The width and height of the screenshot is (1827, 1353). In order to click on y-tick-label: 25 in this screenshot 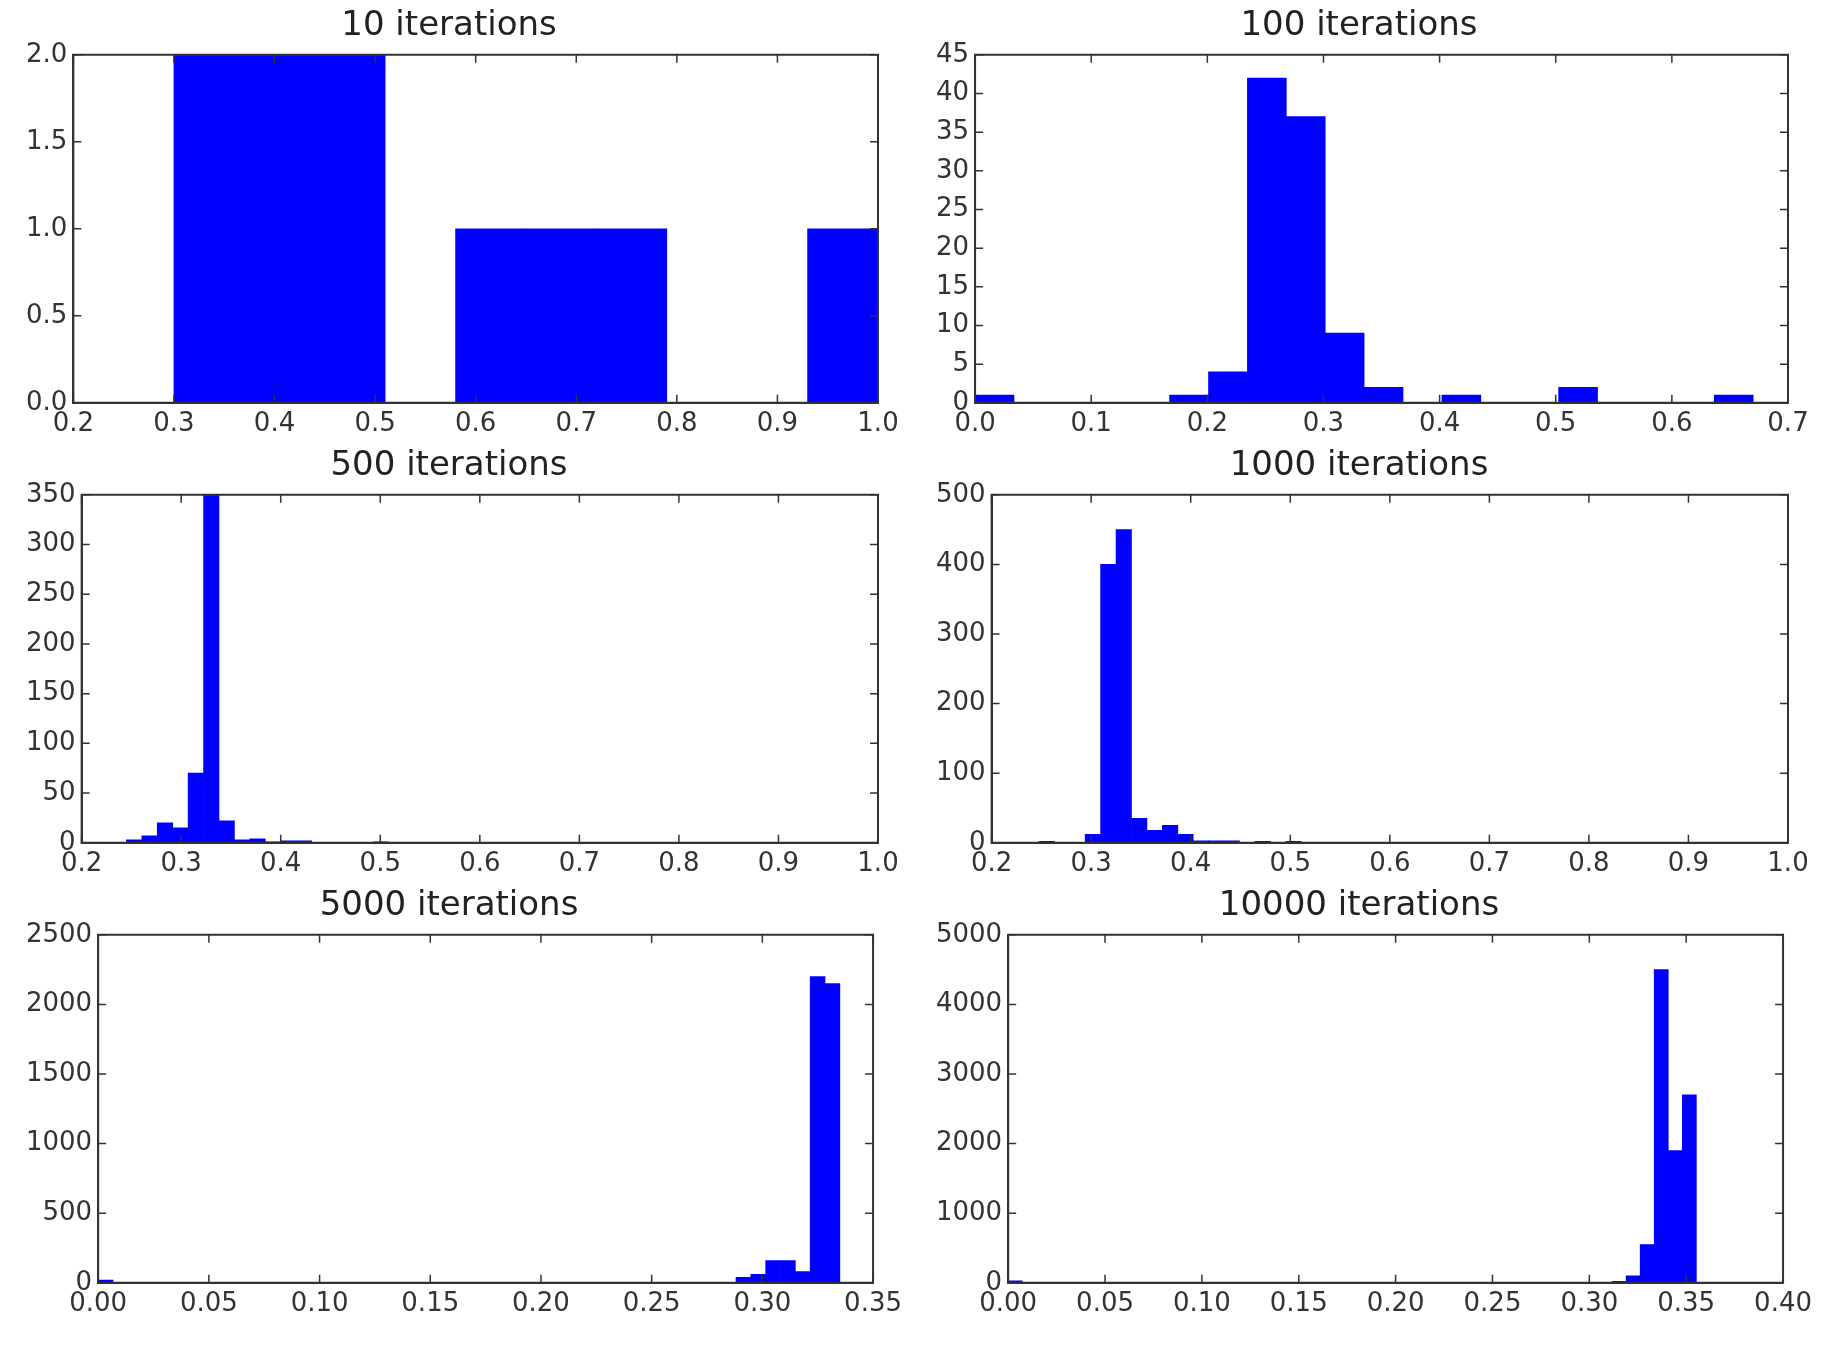, I will do `click(952, 207)`.